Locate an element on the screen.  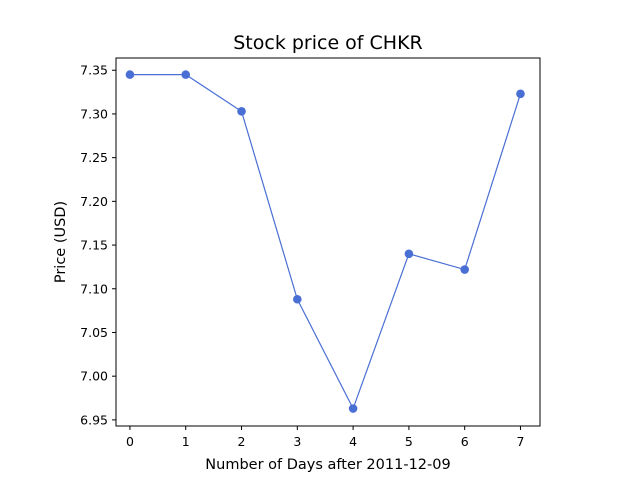
y-tick-label: 7.05 is located at coordinates (94, 332).